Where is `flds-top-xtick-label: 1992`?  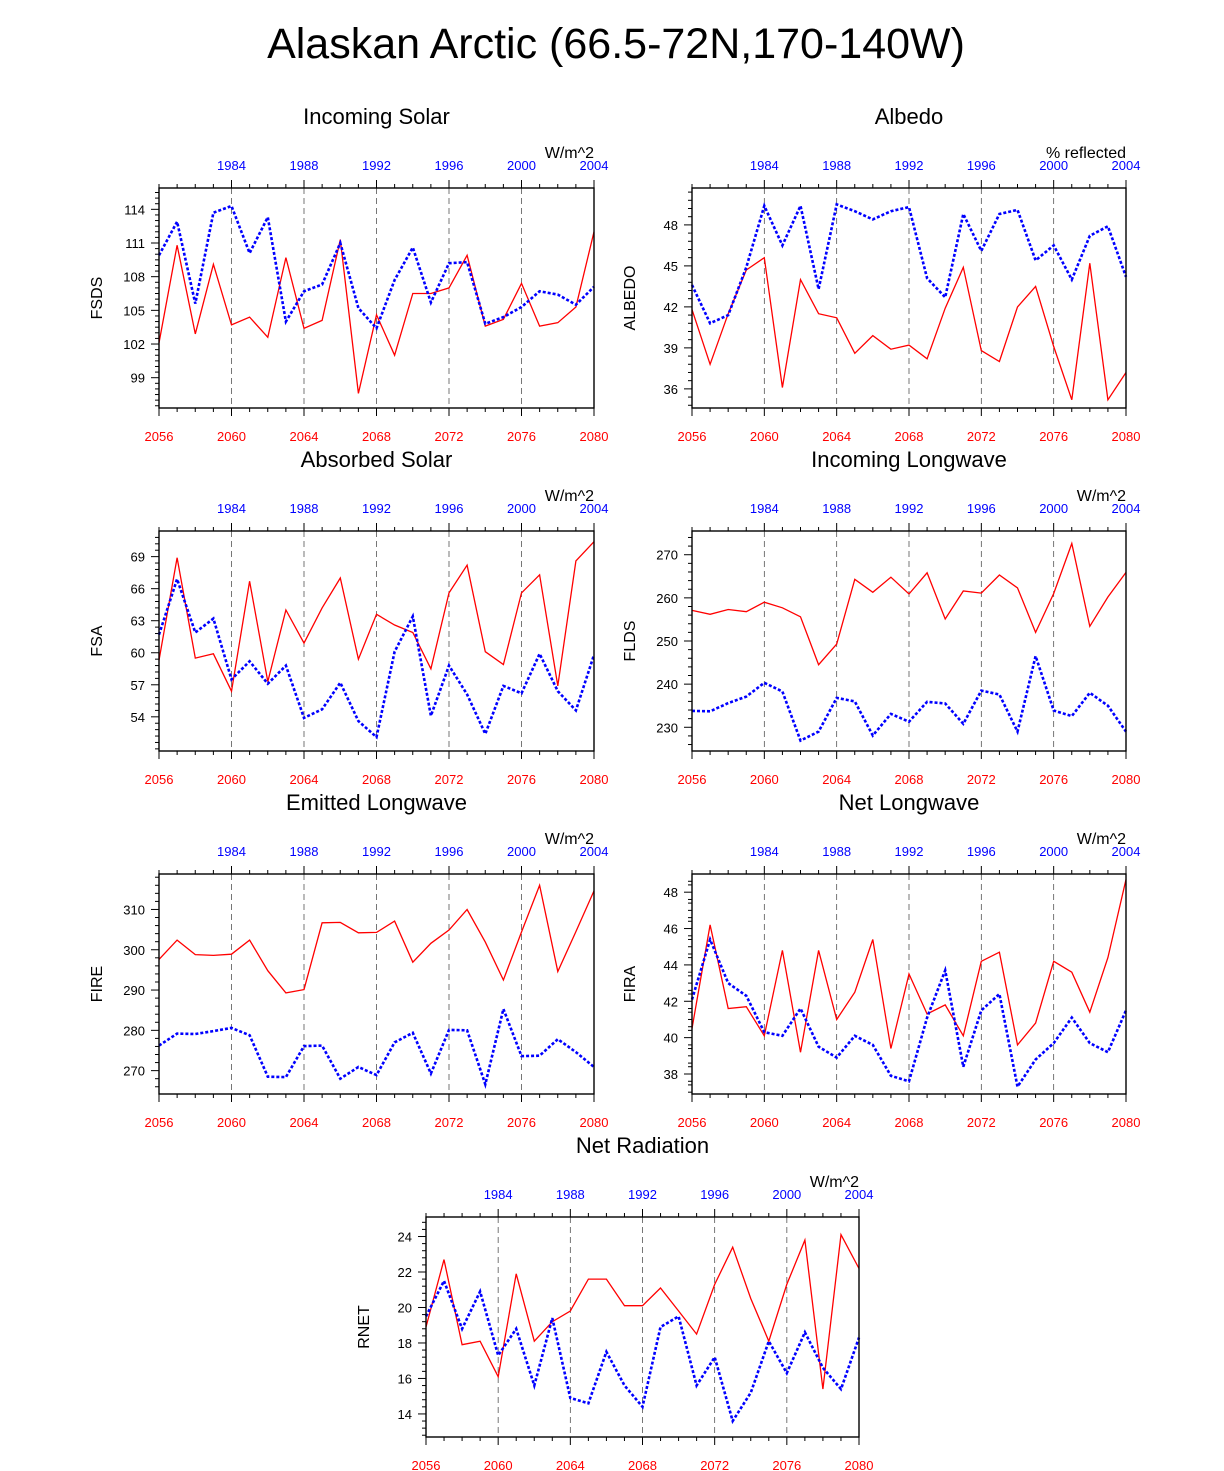
flds-top-xtick-label: 1992 is located at coordinates (909, 508).